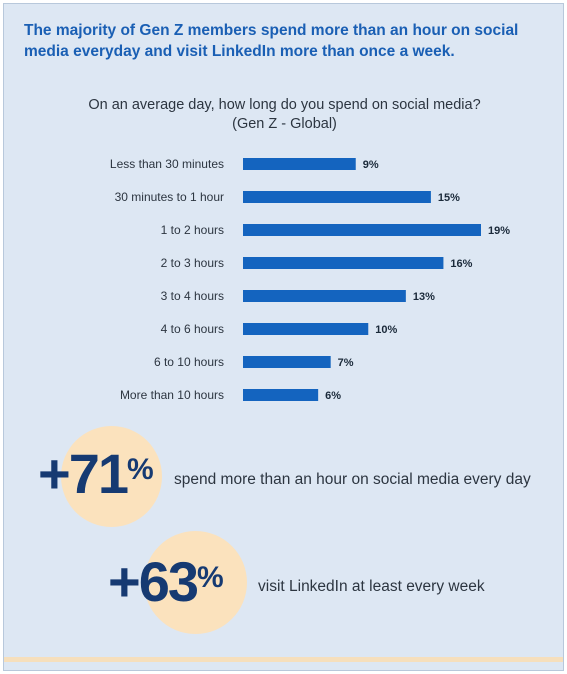 This screenshot has height=674, width=567. I want to click on value-label: 19%, so click(499, 231).